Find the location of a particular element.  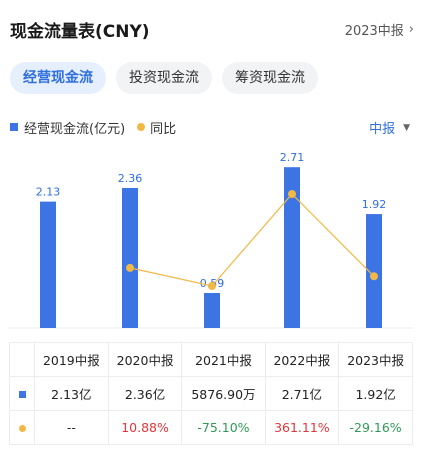

yoy-row-marker is located at coordinates (22, 427).